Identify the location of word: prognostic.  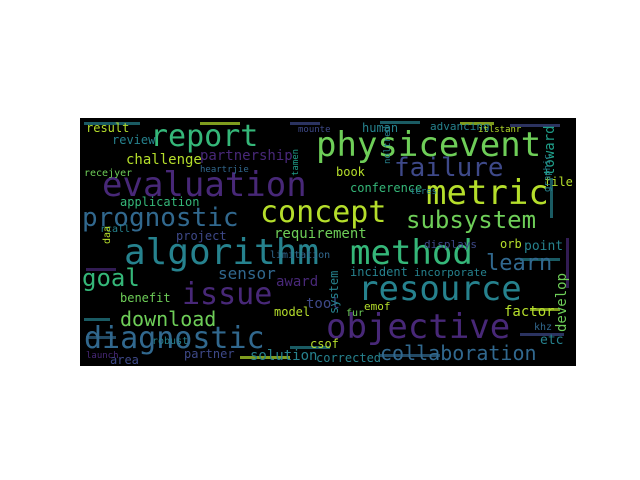
(160, 218).